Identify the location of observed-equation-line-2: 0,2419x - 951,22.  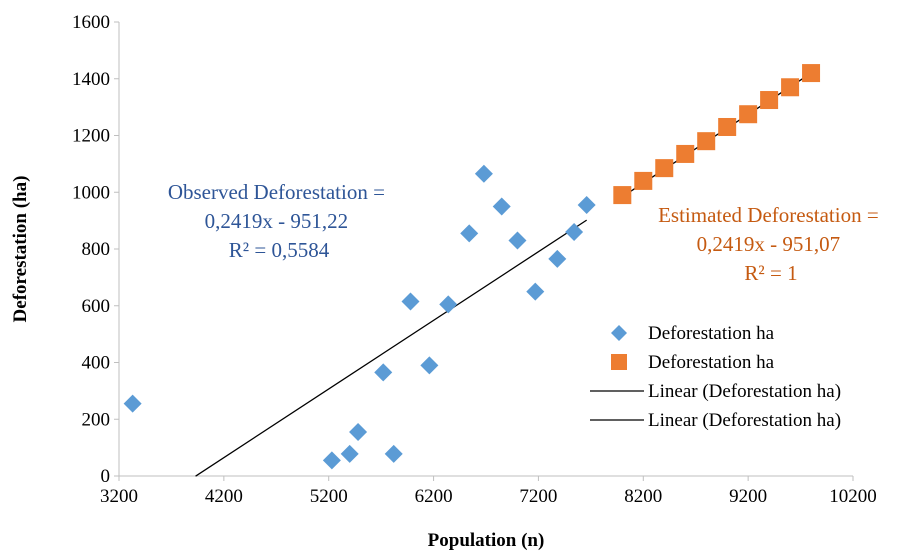
(277, 221).